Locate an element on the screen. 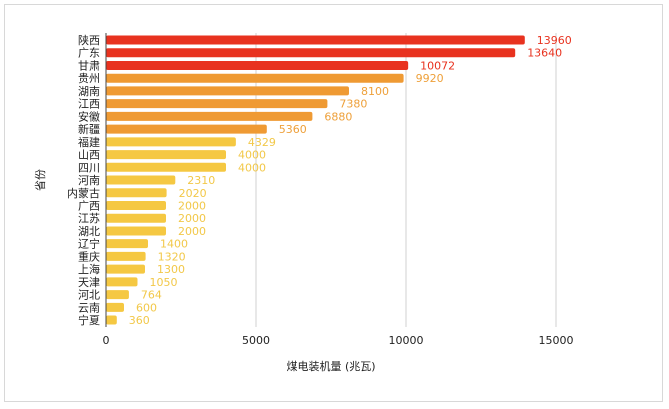 This screenshot has height=409, width=669. data-label: 764 is located at coordinates (151, 295).